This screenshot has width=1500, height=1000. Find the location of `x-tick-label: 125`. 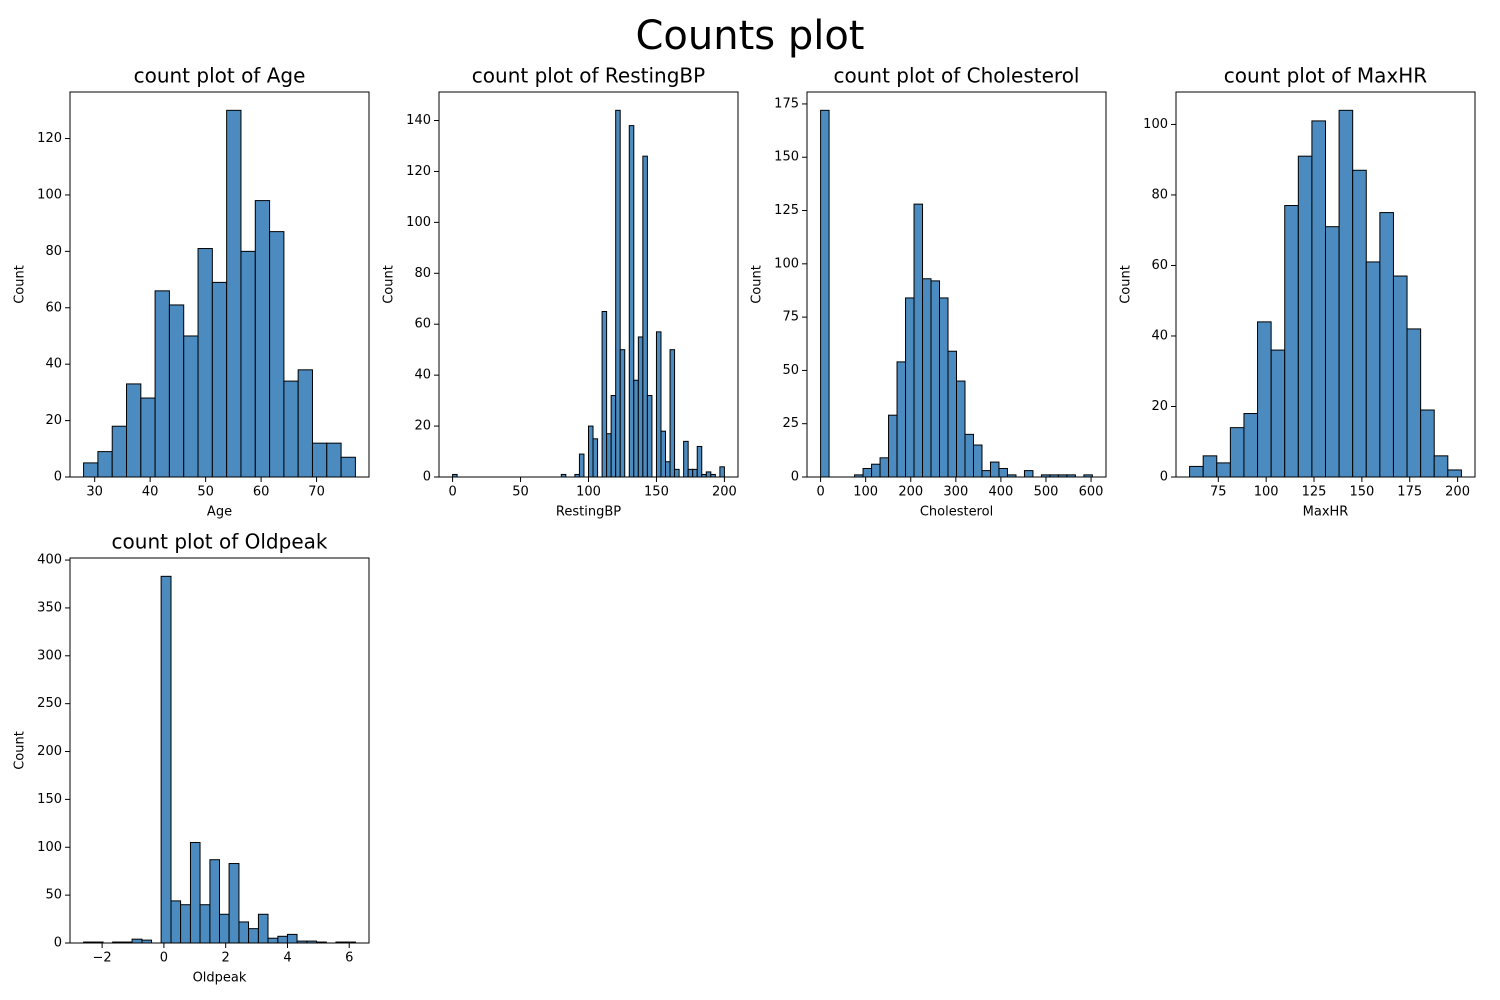

x-tick-label: 125 is located at coordinates (1314, 492).